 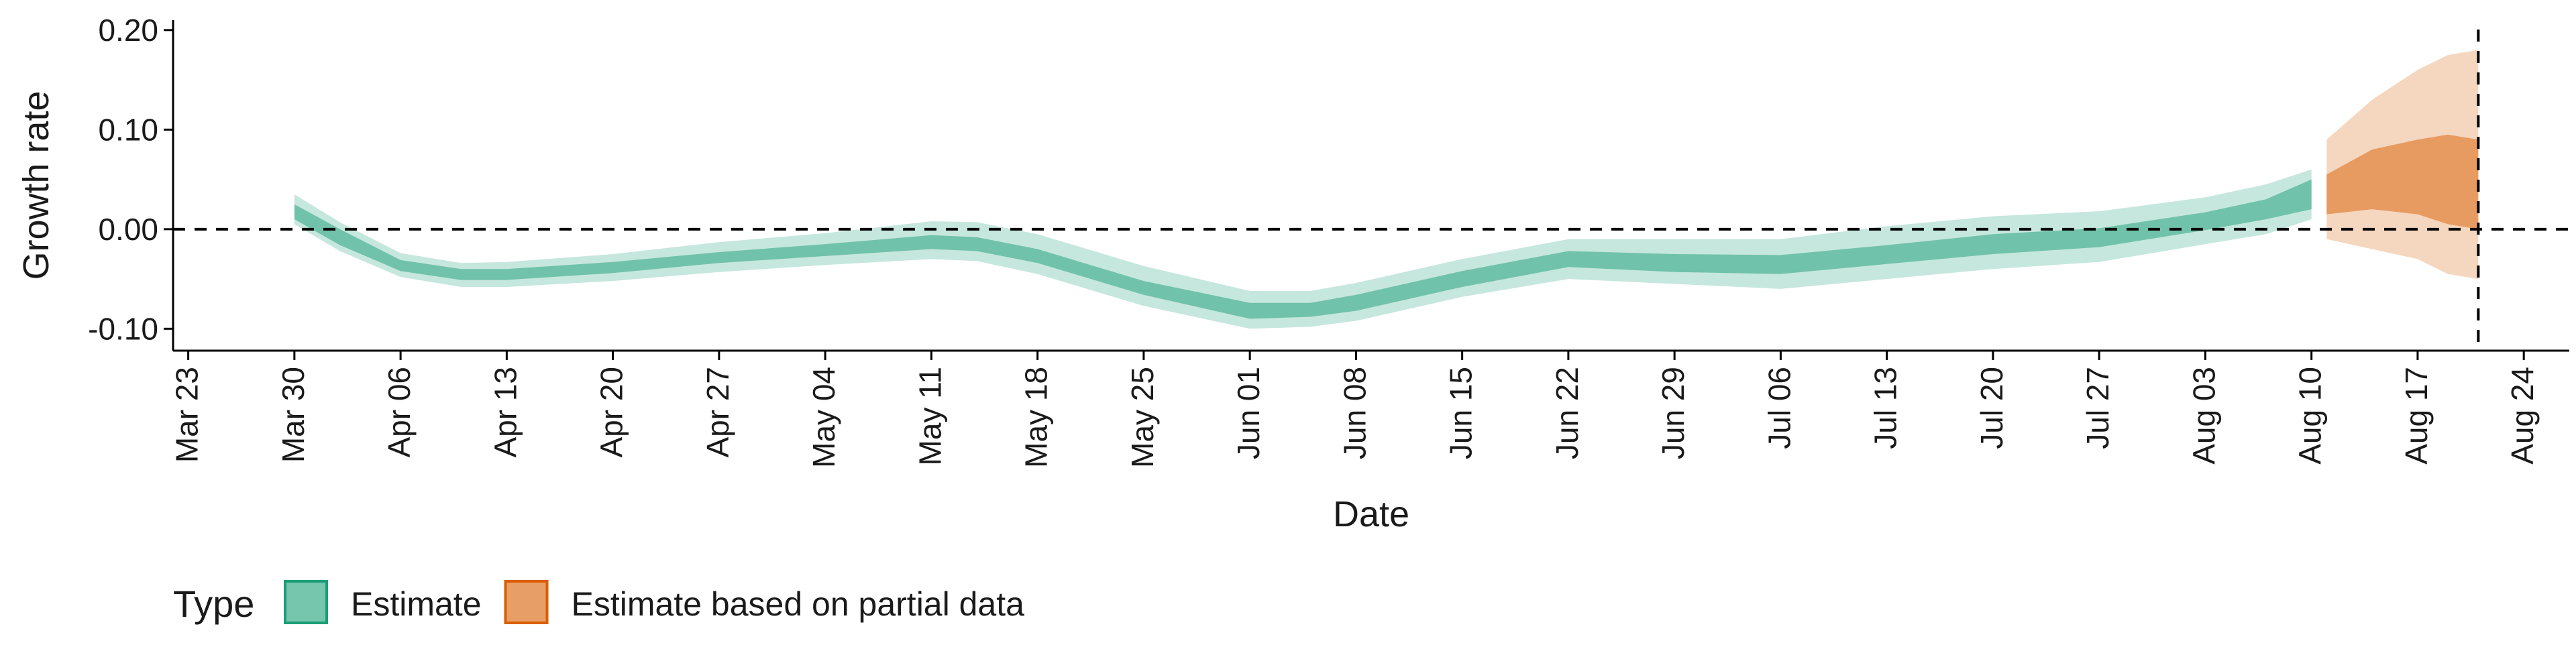 What do you see at coordinates (128, 229) in the screenshot?
I see `y-tick-label: 0.00` at bounding box center [128, 229].